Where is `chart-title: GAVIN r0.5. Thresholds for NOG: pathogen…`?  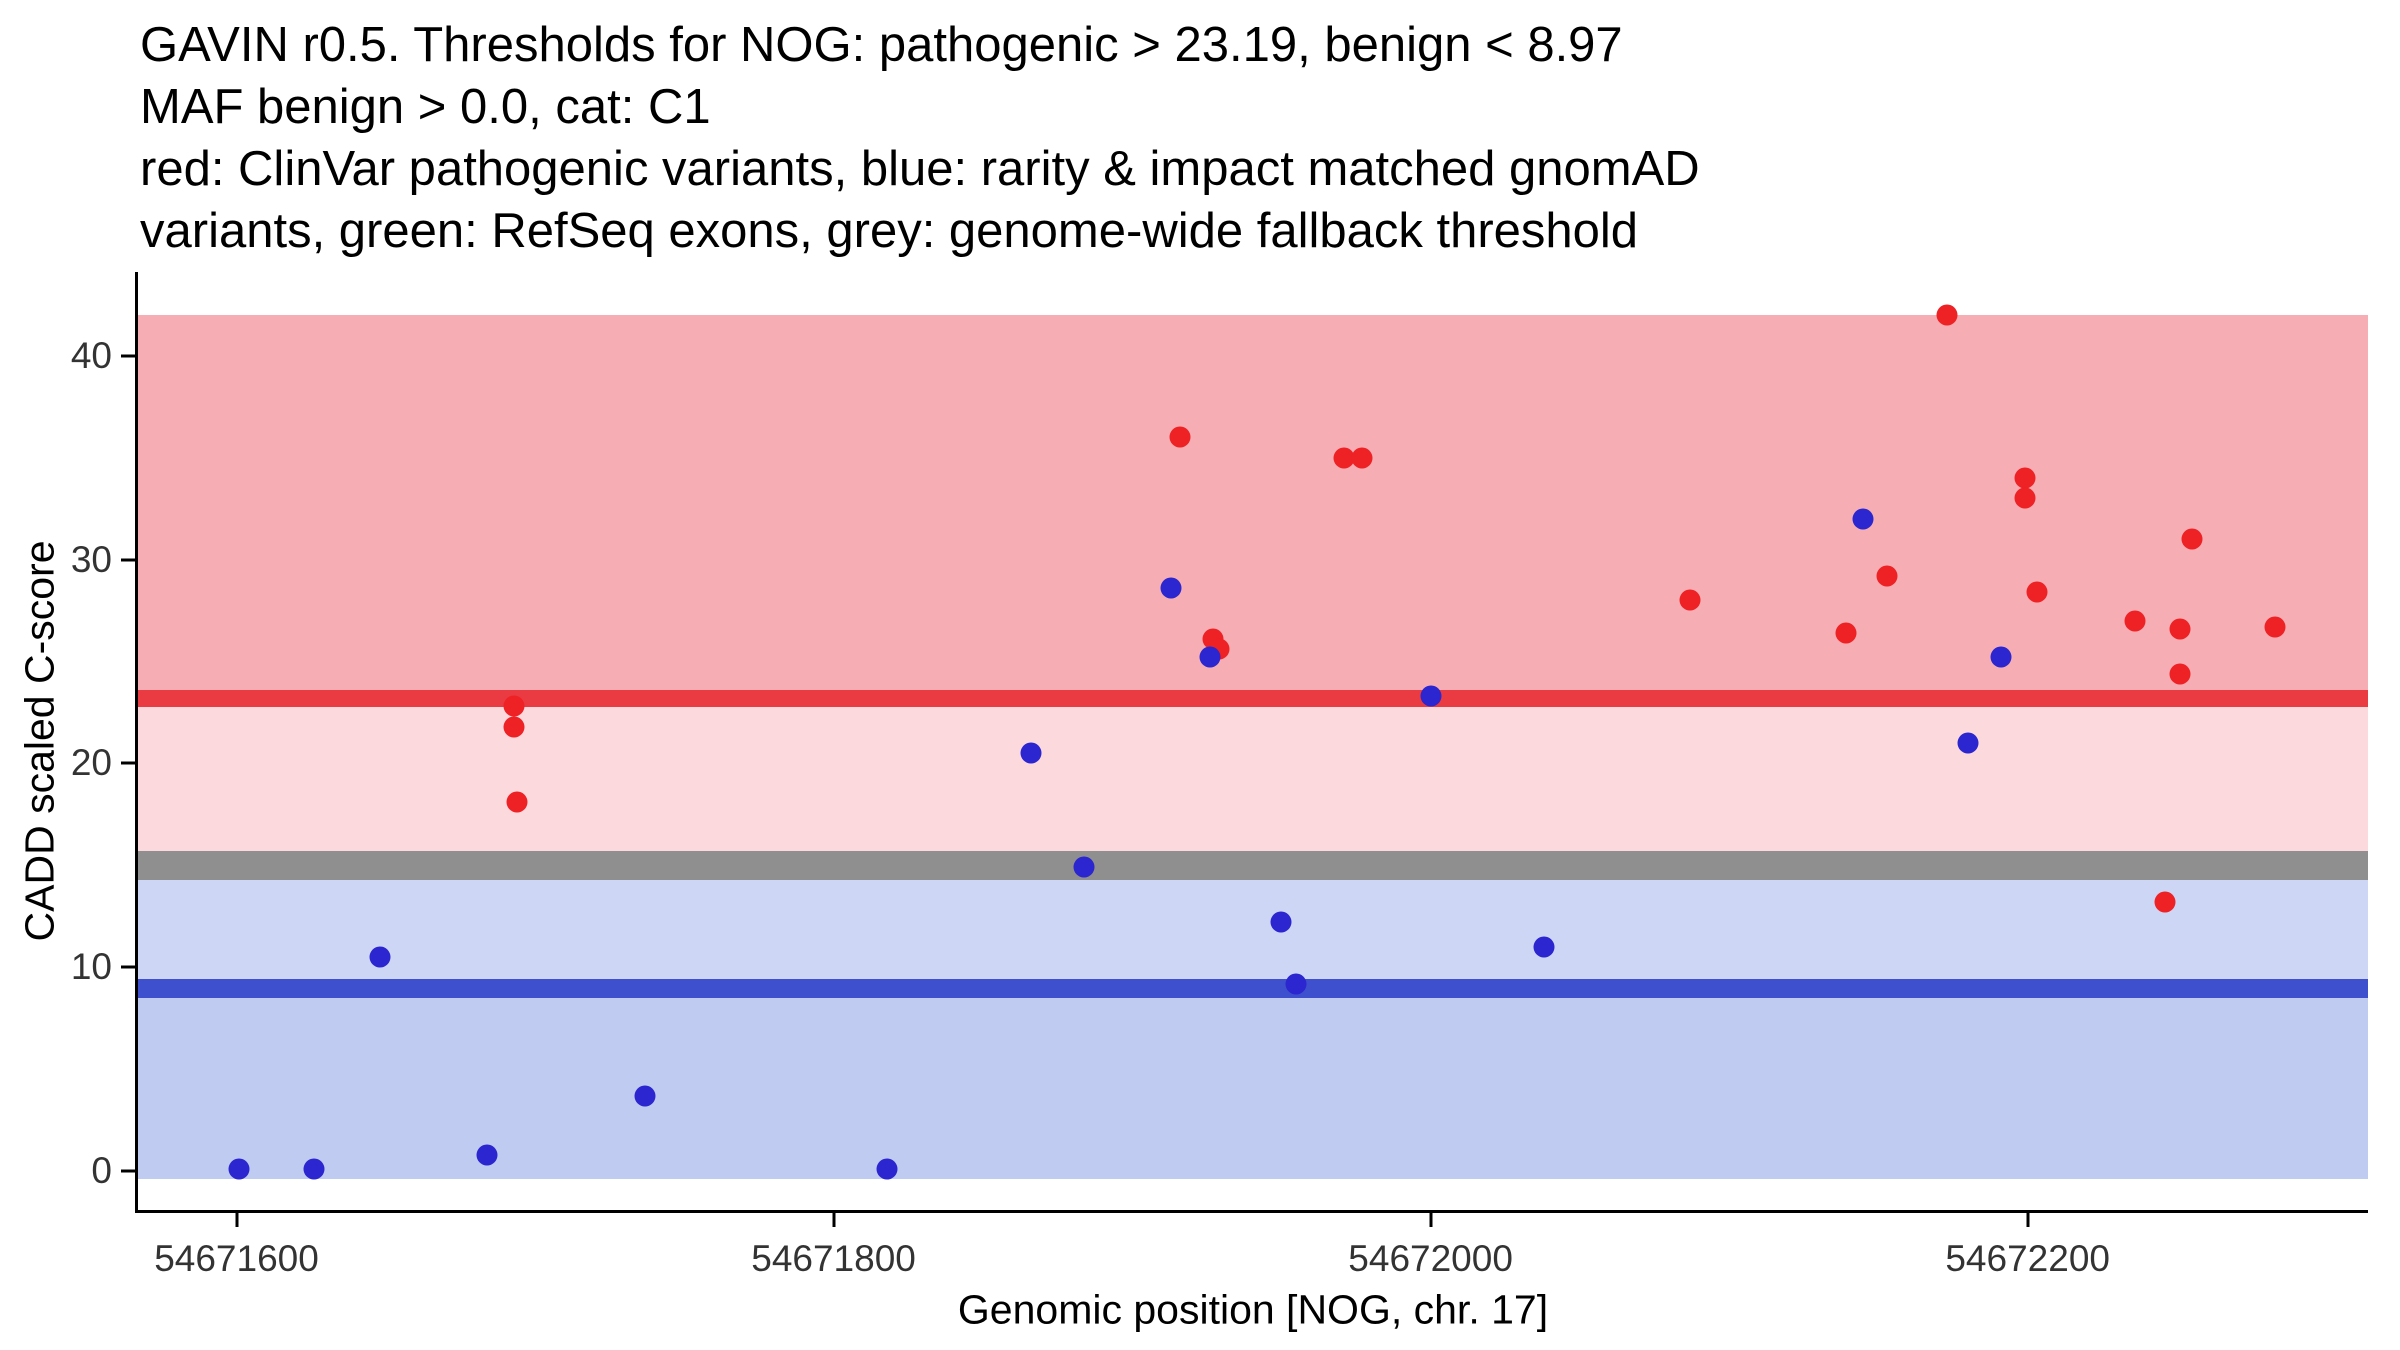 chart-title: GAVIN r0.5. Thresholds for NOG: pathogen… is located at coordinates (920, 138).